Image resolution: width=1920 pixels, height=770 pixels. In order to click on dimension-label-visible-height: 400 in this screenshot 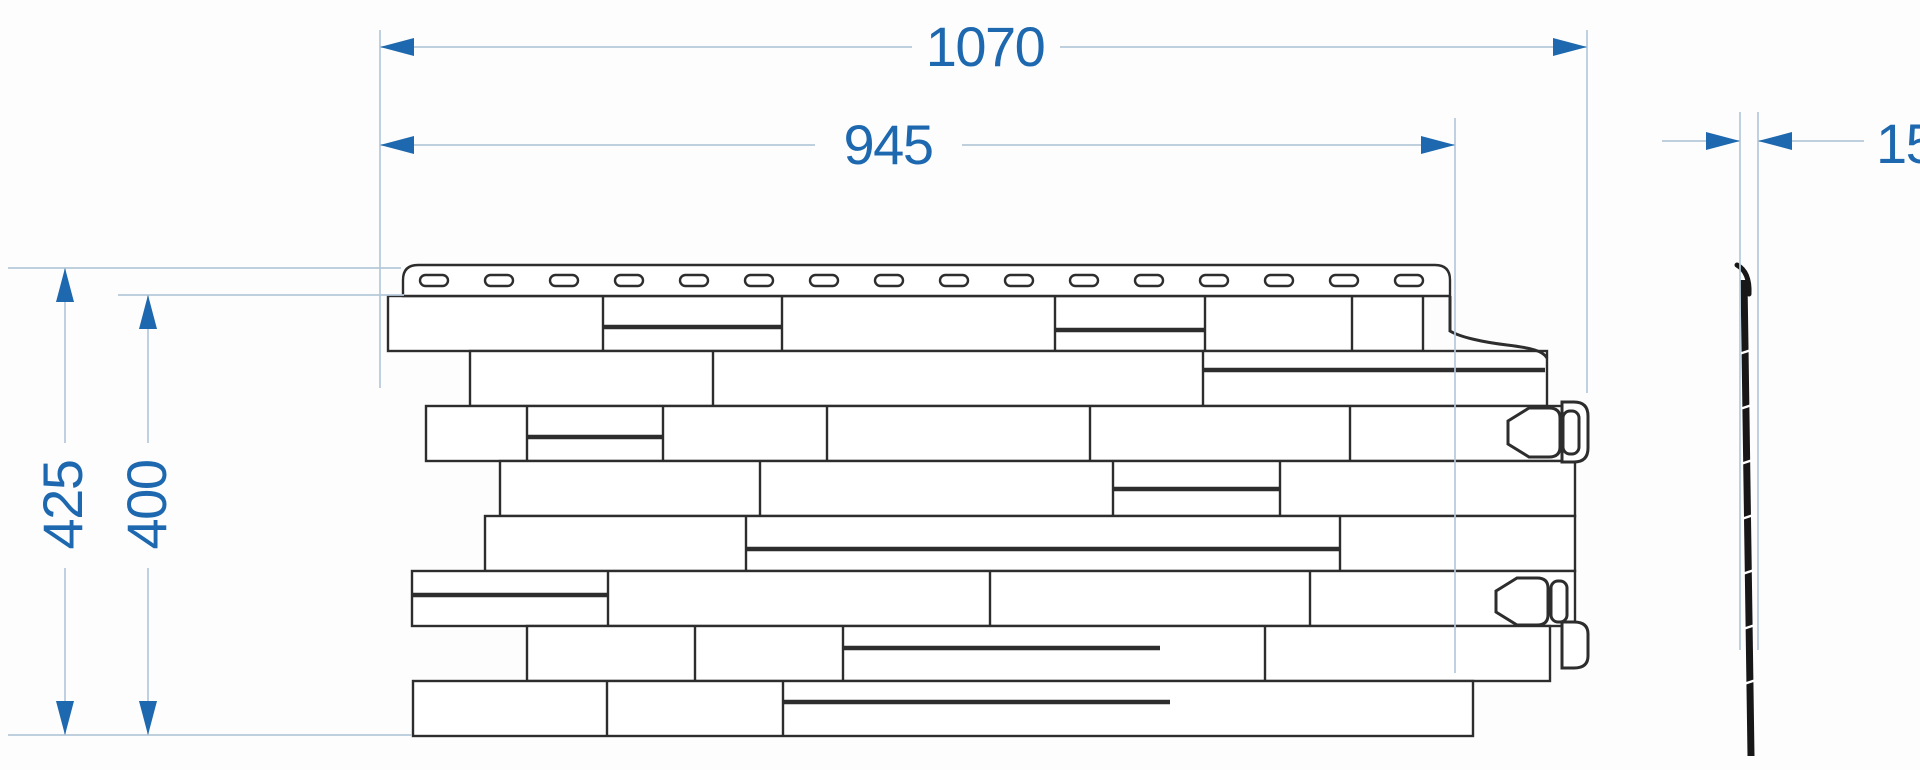, I will do `click(146, 505)`.